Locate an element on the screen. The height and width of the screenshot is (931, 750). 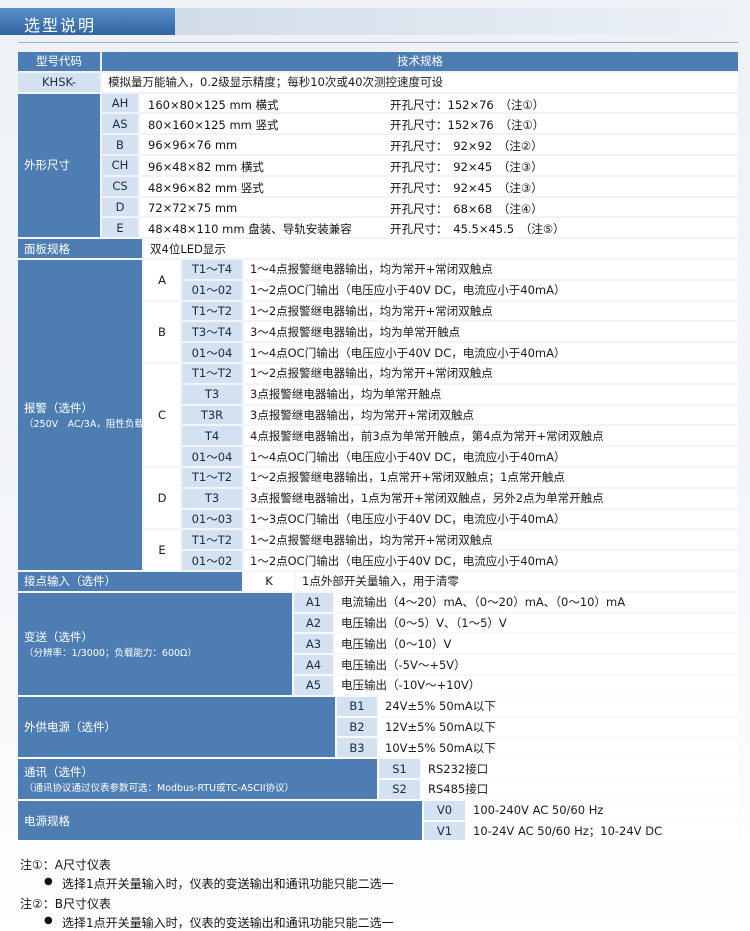
panel-label-text: 面板规格 is located at coordinates (47, 248).